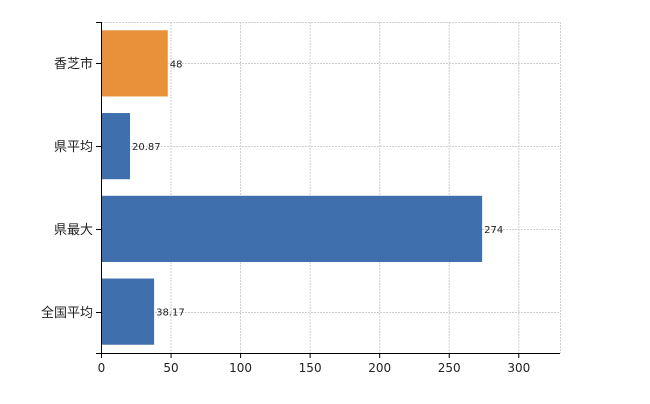 The width and height of the screenshot is (650, 404). I want to click on x-tick-label: 250, so click(449, 368).